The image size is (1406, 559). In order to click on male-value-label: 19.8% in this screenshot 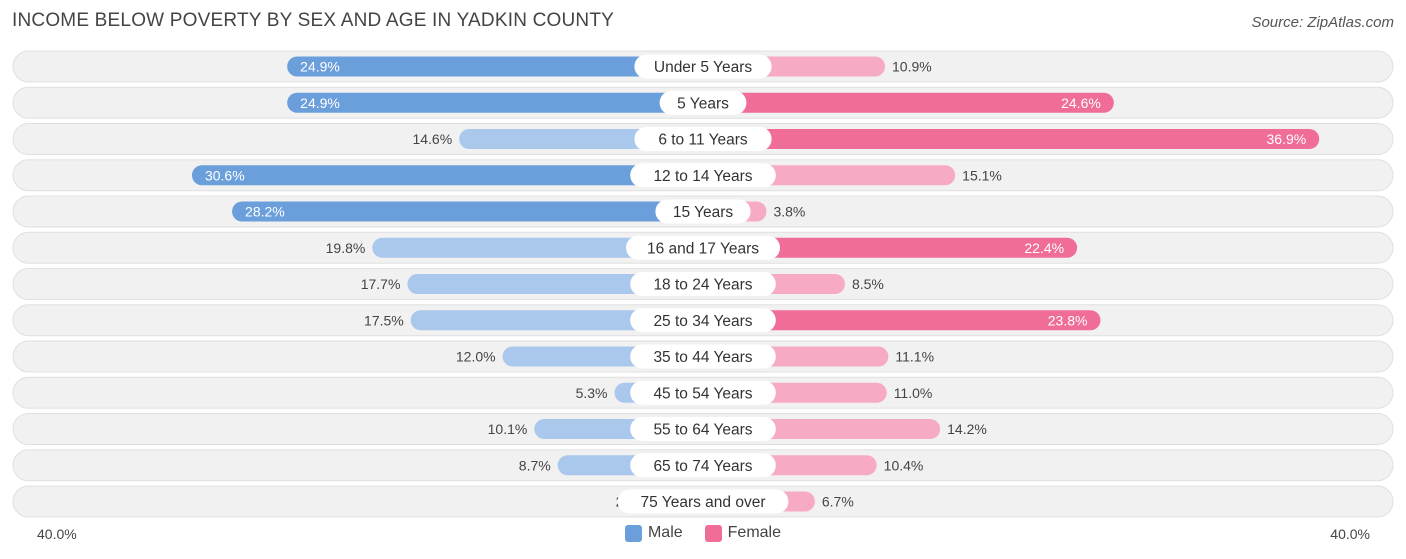, I will do `click(346, 248)`.